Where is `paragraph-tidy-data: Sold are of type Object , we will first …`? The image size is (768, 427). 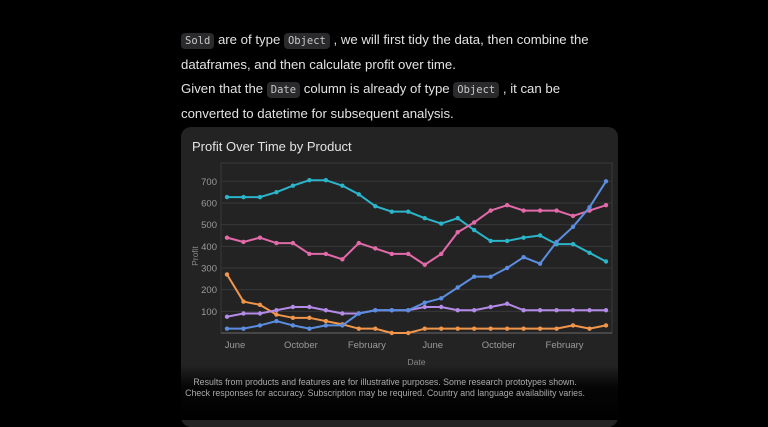
paragraph-tidy-data: Sold are of type Object , we will first … is located at coordinates (401, 52).